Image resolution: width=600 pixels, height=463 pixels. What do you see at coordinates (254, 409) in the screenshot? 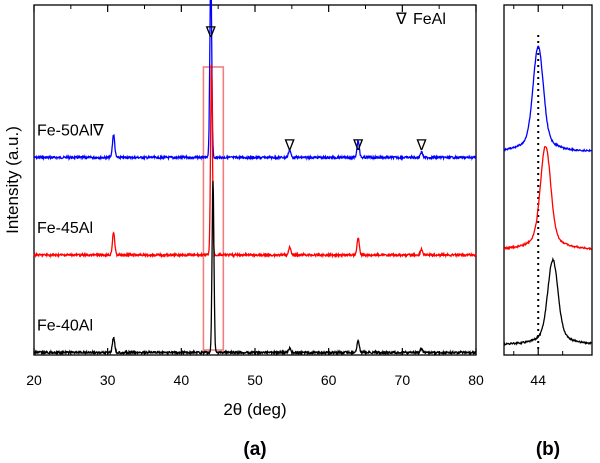
I see `x-axis-title: 2θ (deg)` at bounding box center [254, 409].